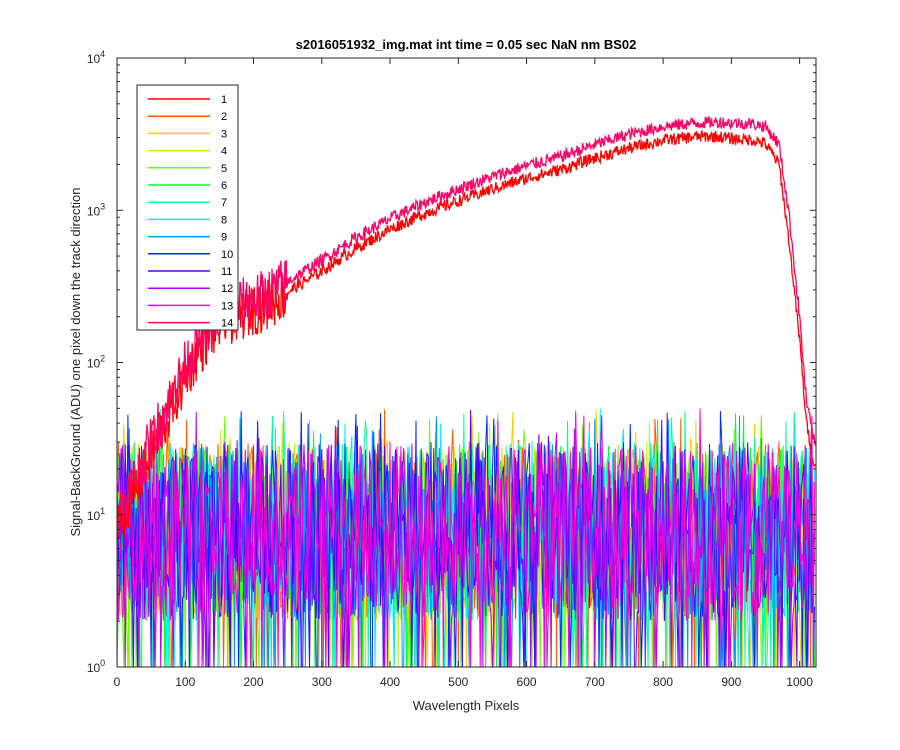 This screenshot has height=750, width=900. What do you see at coordinates (224, 238) in the screenshot?
I see `legend-label-9: 9` at bounding box center [224, 238].